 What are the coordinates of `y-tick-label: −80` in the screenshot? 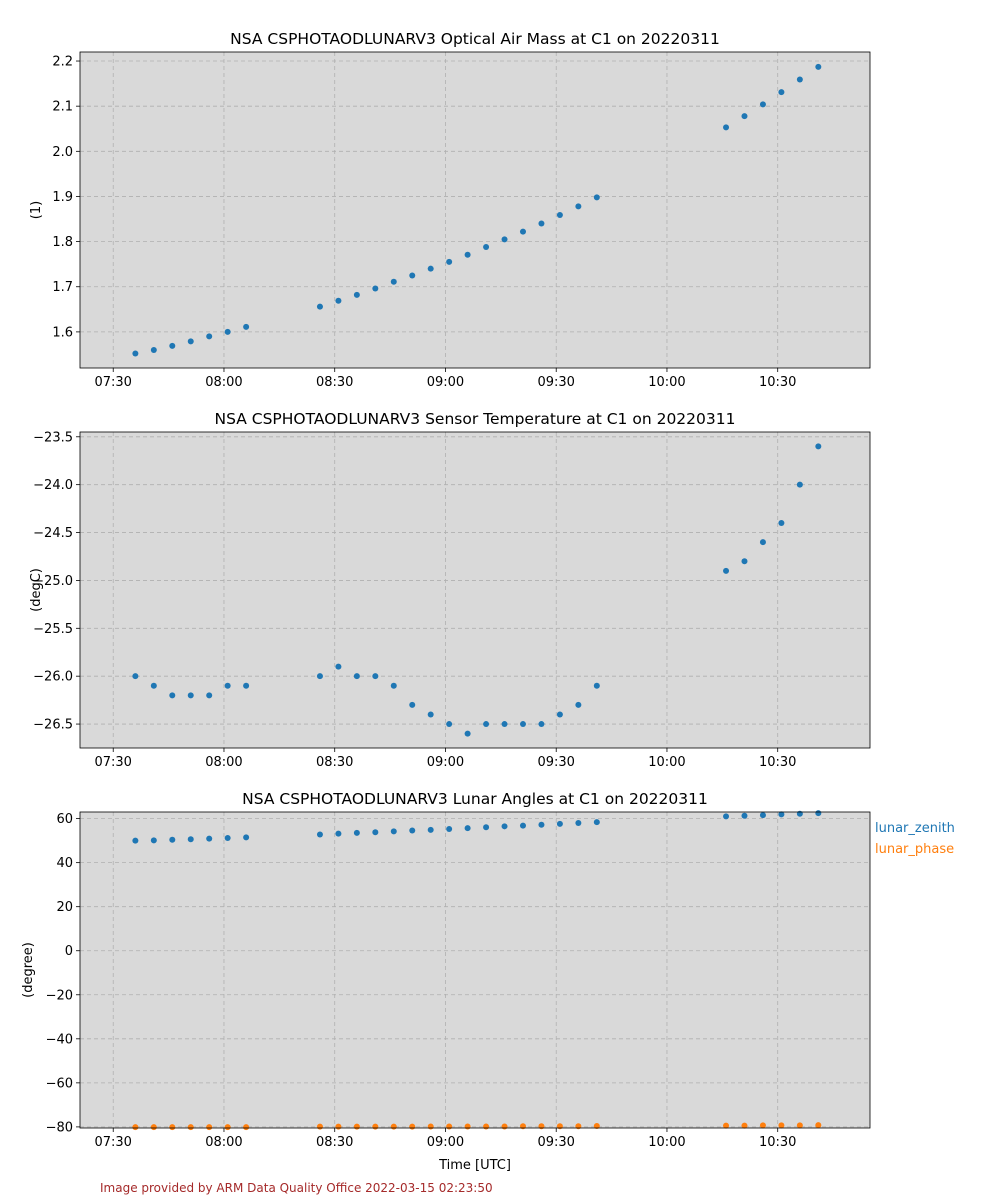 It's located at (59, 1127).